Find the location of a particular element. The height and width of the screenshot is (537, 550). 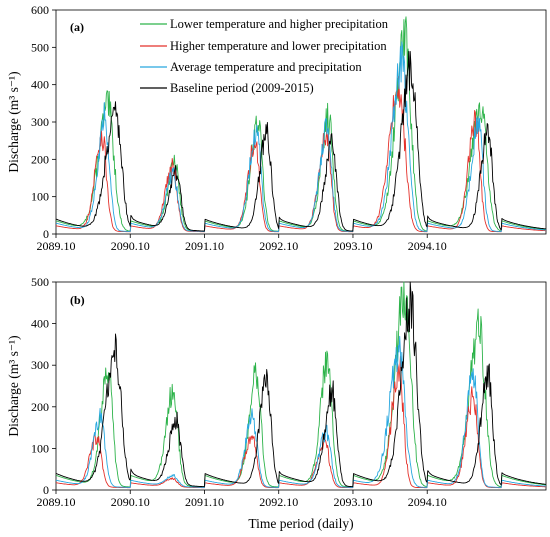

panel-a-y-tick-label-1: 100 is located at coordinates (40, 197).